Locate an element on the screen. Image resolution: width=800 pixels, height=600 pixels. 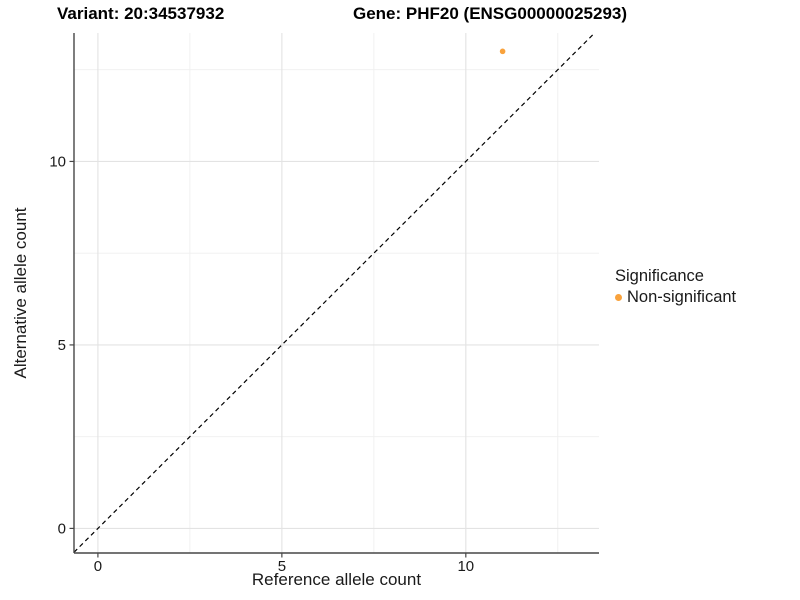
y-tick-label: 0 is located at coordinates (62, 528).